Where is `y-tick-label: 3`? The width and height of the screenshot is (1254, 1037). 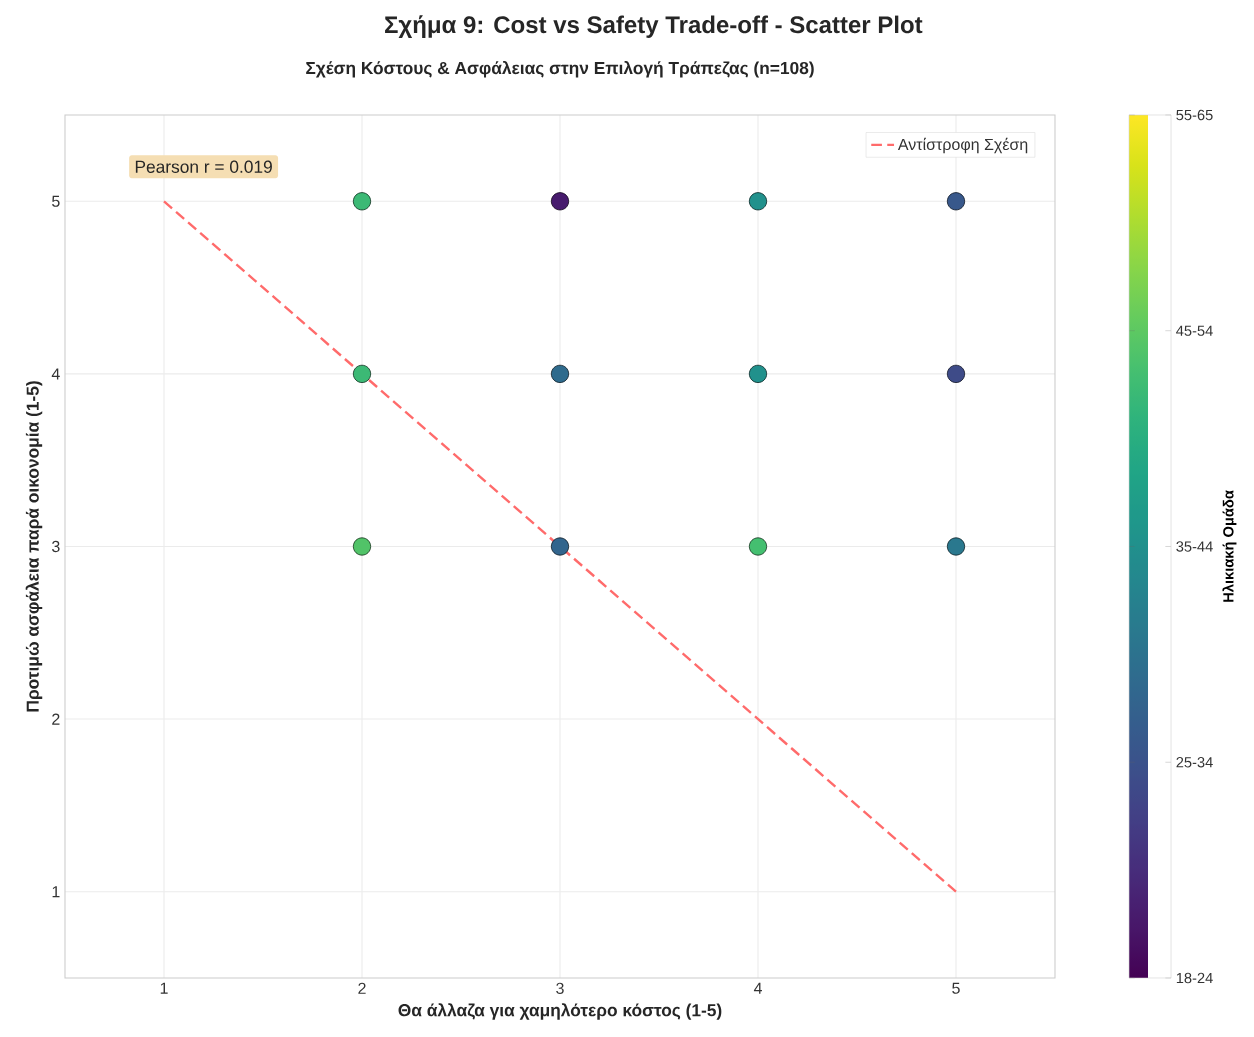
y-tick-label: 3 is located at coordinates (56, 546).